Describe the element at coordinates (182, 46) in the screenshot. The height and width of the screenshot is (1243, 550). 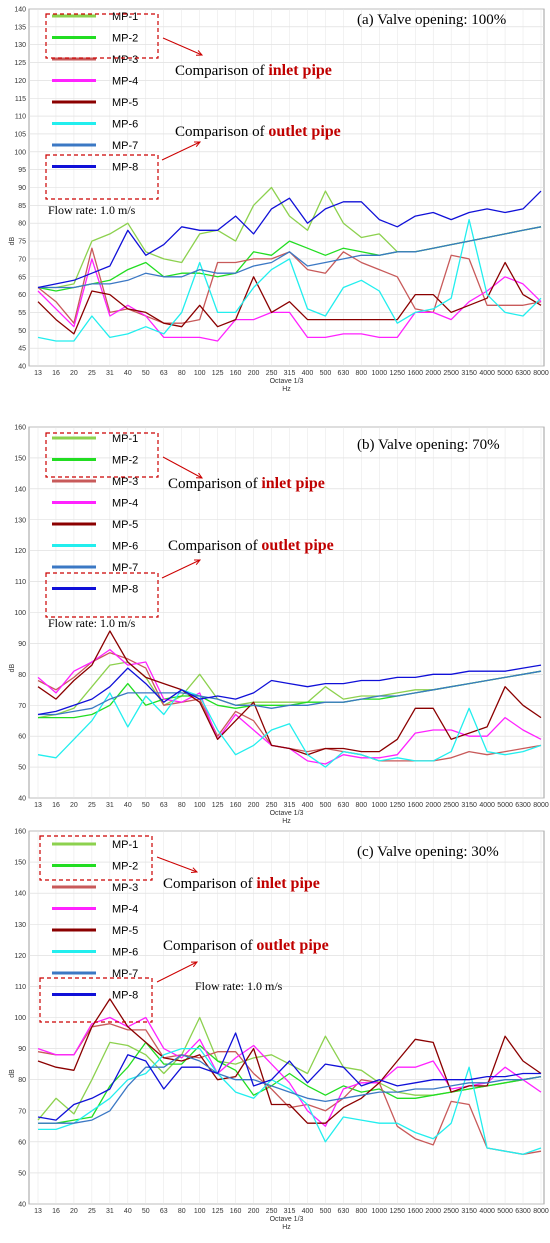
I see `inlet-arrow` at that location.